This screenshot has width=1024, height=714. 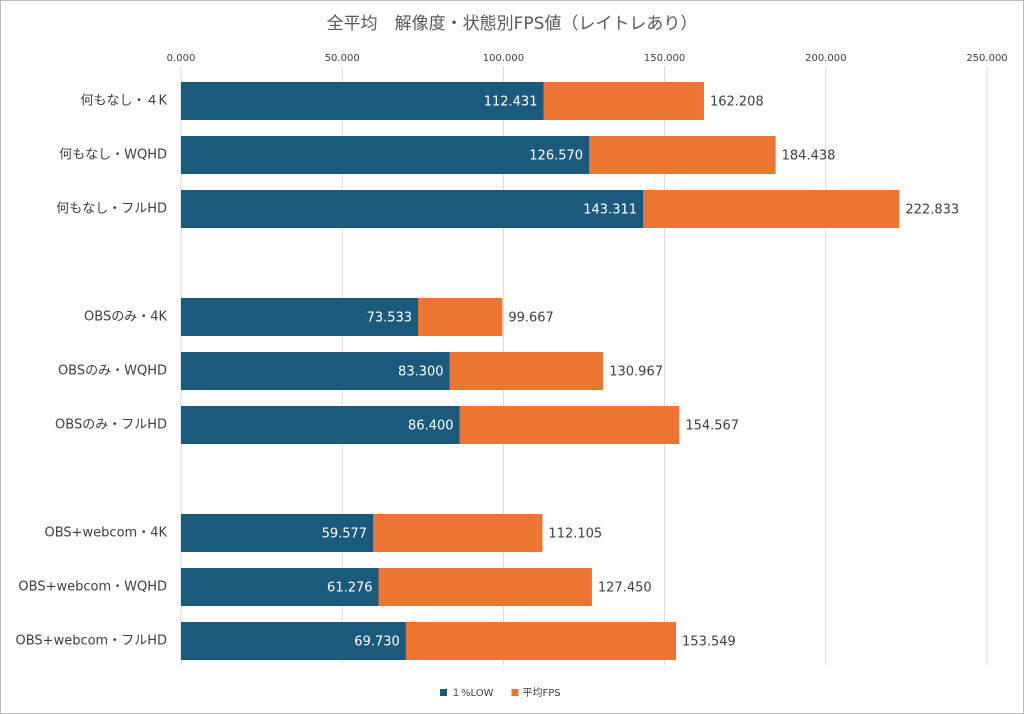 I want to click on data-label: 73.533, so click(x=390, y=318).